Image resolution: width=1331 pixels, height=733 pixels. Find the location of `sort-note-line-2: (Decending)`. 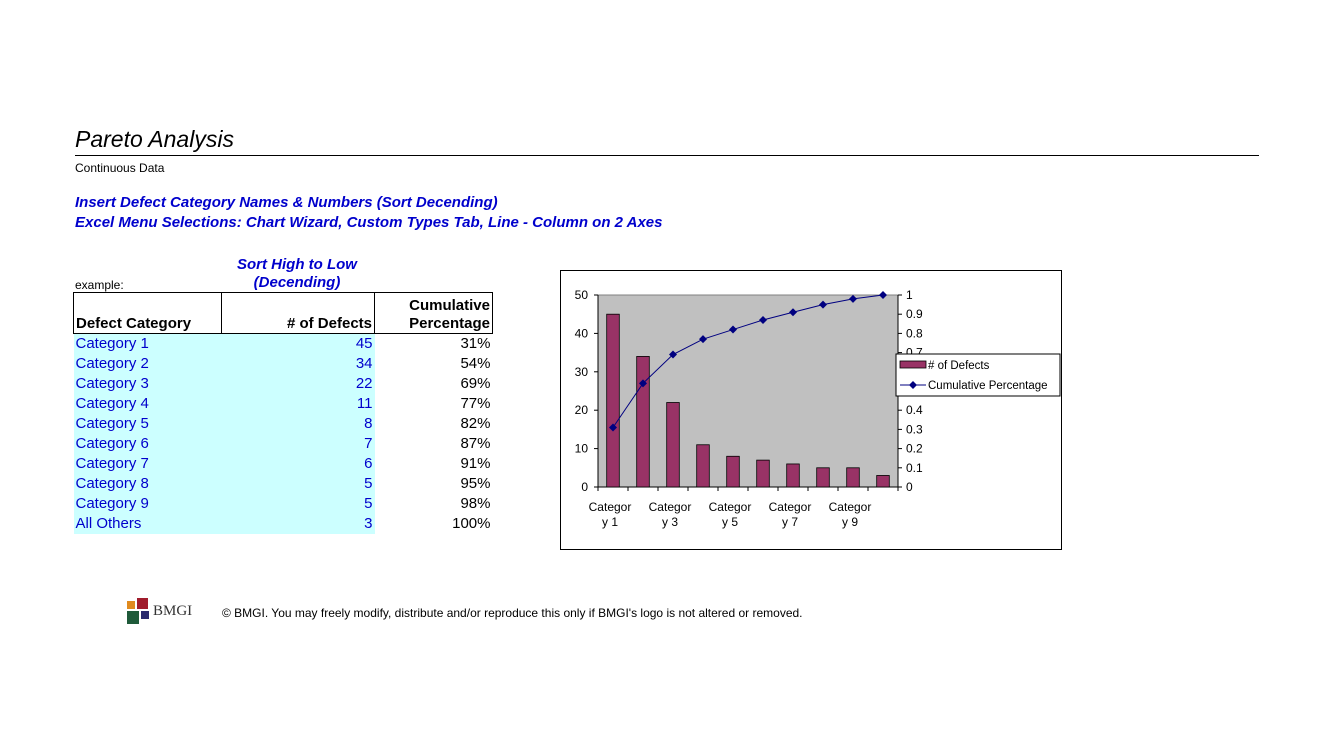

sort-note-line-2: (Decending) is located at coordinates (297, 282).